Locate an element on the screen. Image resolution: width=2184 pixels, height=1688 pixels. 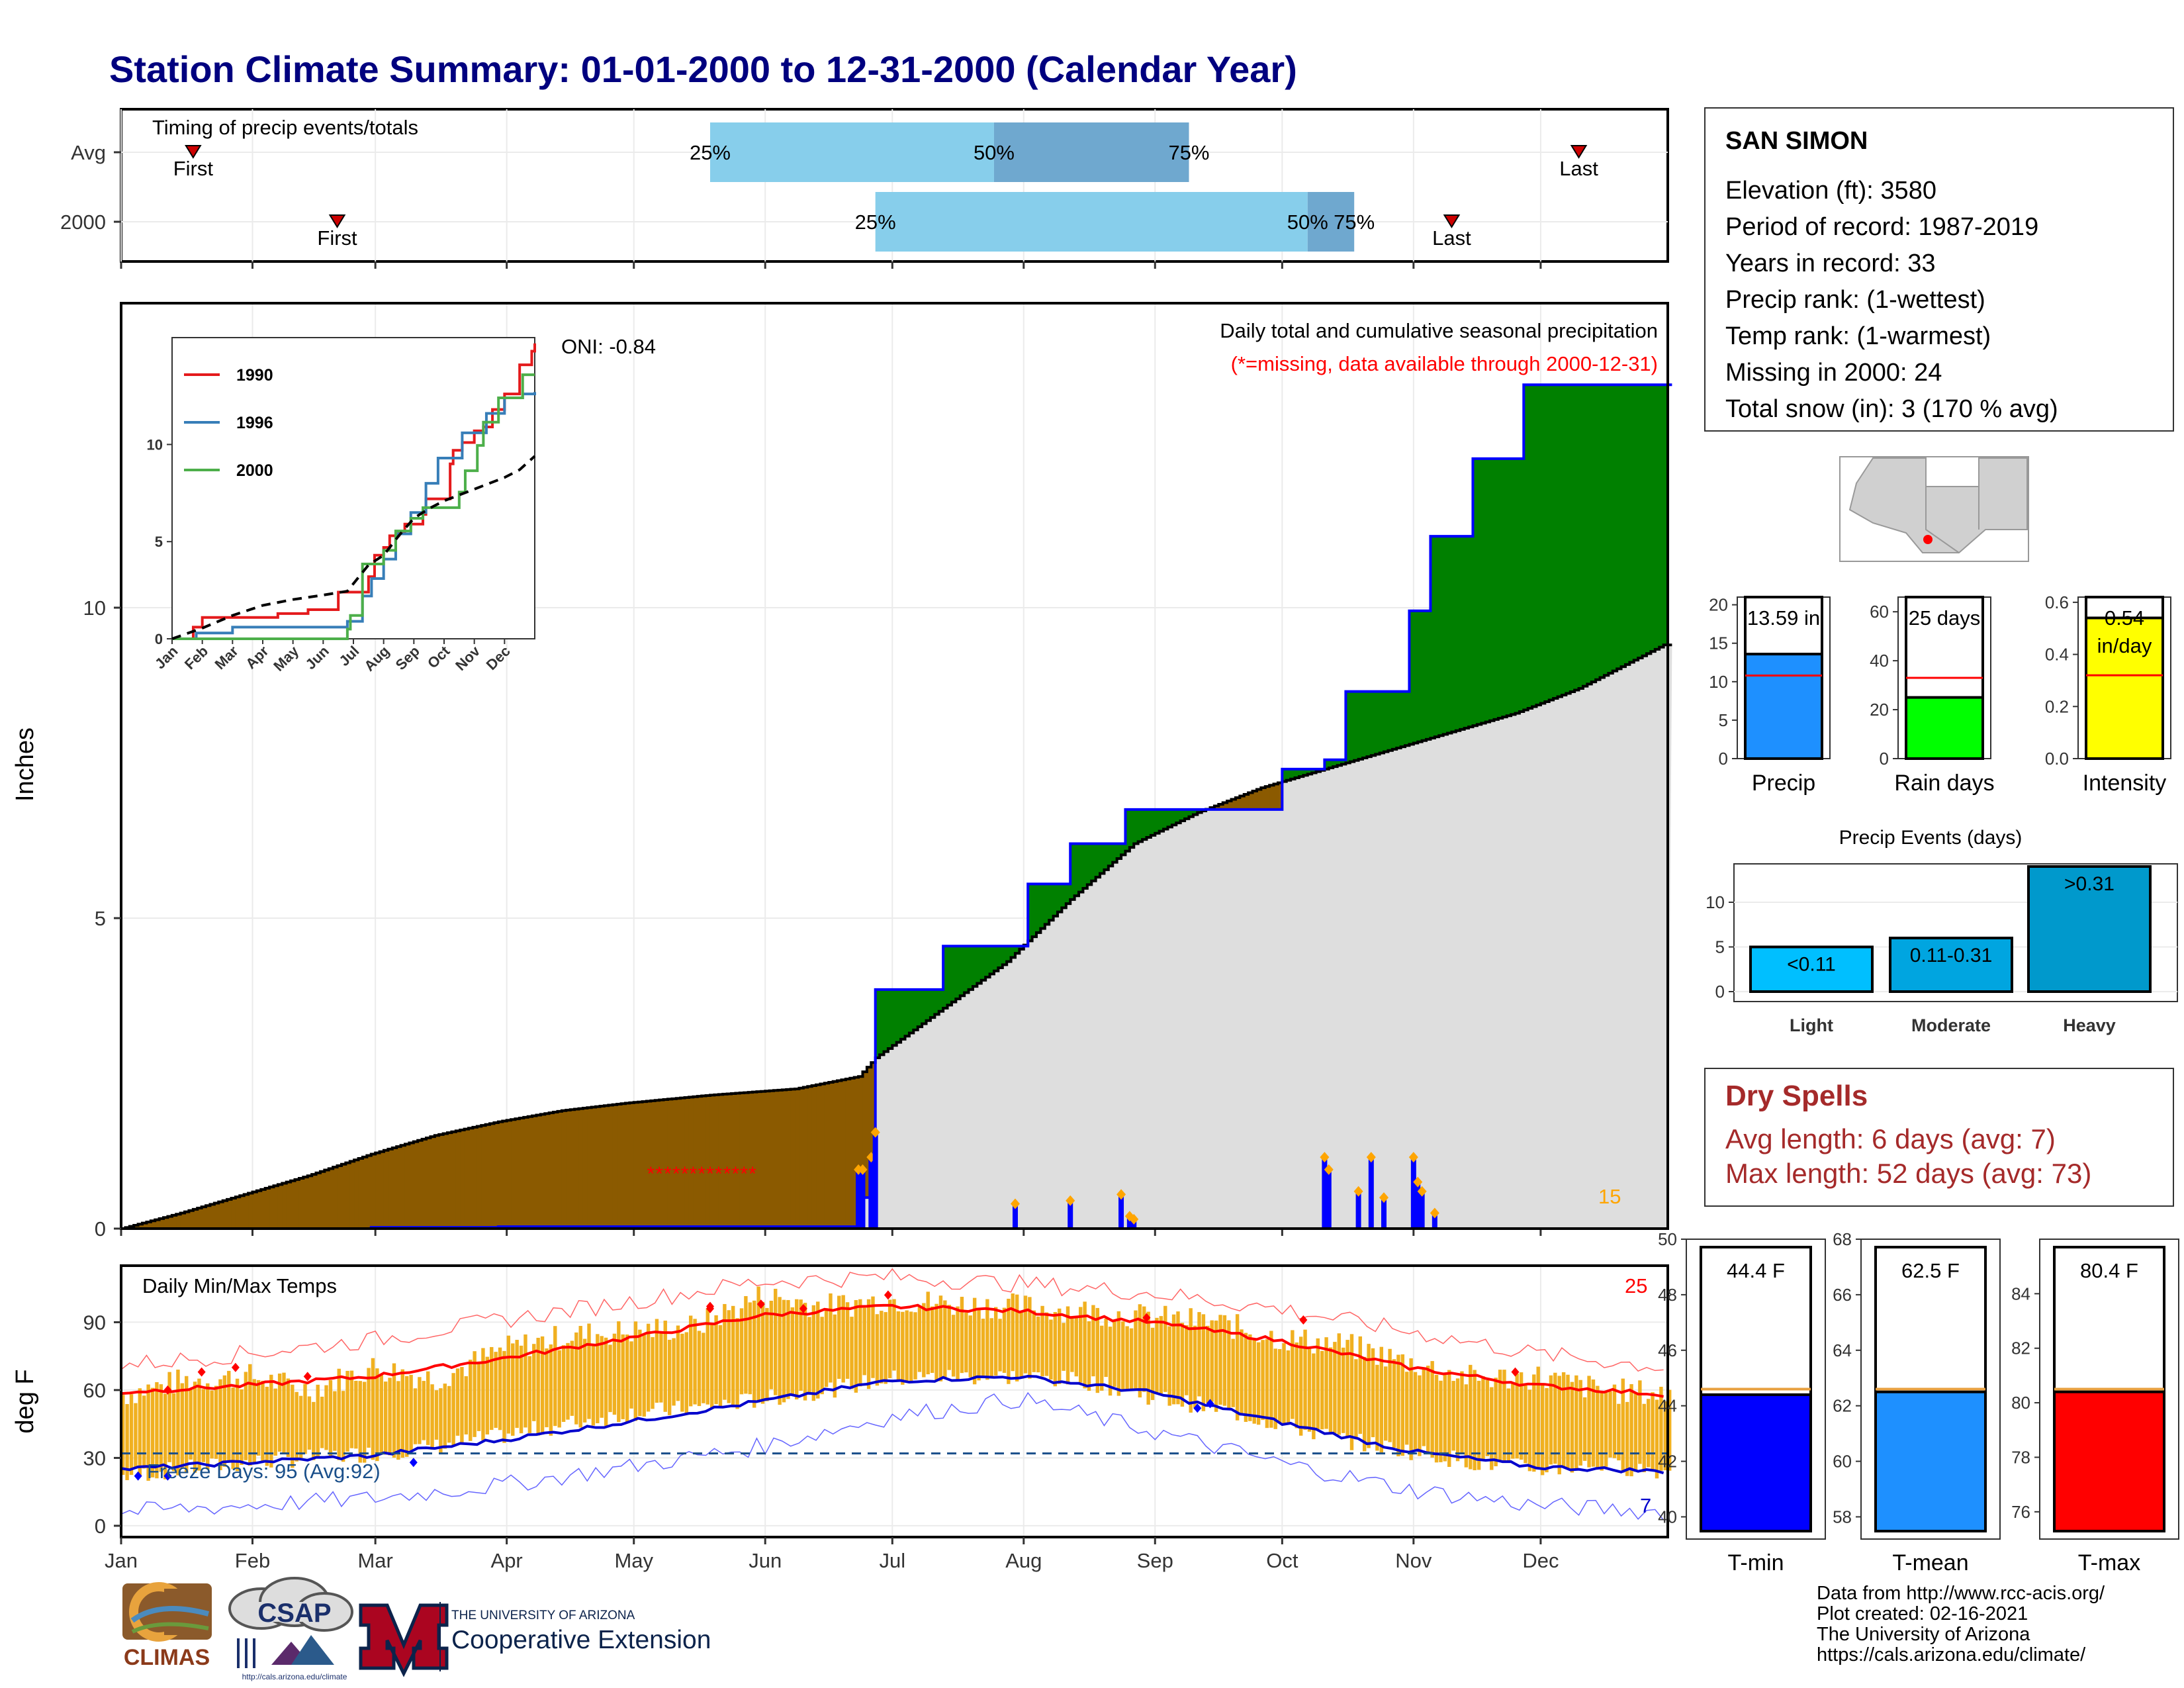
quartile-label: 75% is located at coordinates (1188, 152).